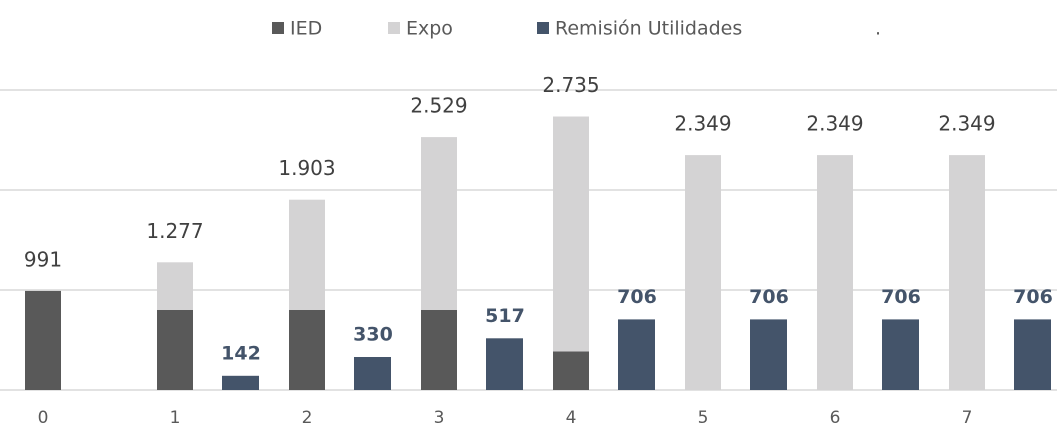  Describe the element at coordinates (43, 417) in the screenshot. I see `x-tick-label: 0` at that location.